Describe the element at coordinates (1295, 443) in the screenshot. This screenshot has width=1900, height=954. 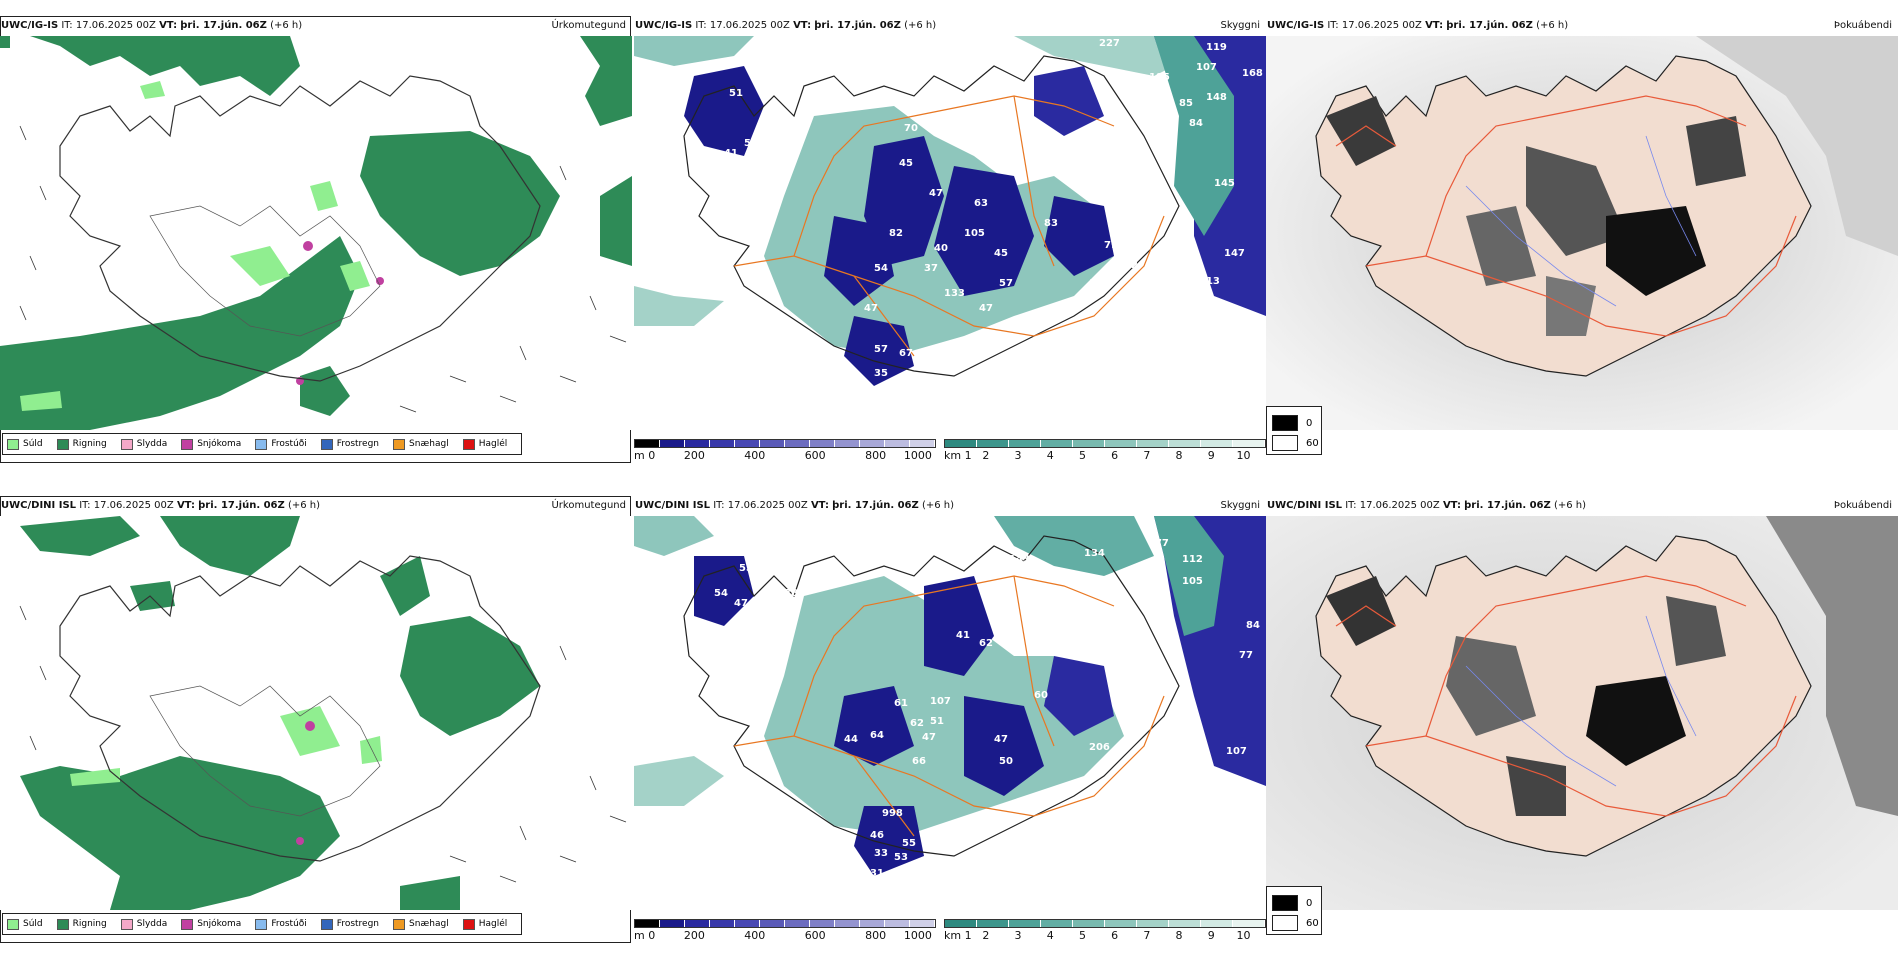
I see `fog-legend-row: 60` at that location.